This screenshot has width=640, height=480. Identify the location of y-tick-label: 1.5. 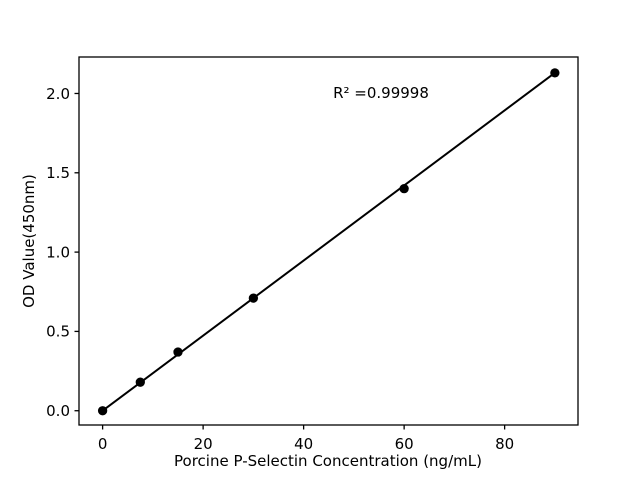
(58, 173).